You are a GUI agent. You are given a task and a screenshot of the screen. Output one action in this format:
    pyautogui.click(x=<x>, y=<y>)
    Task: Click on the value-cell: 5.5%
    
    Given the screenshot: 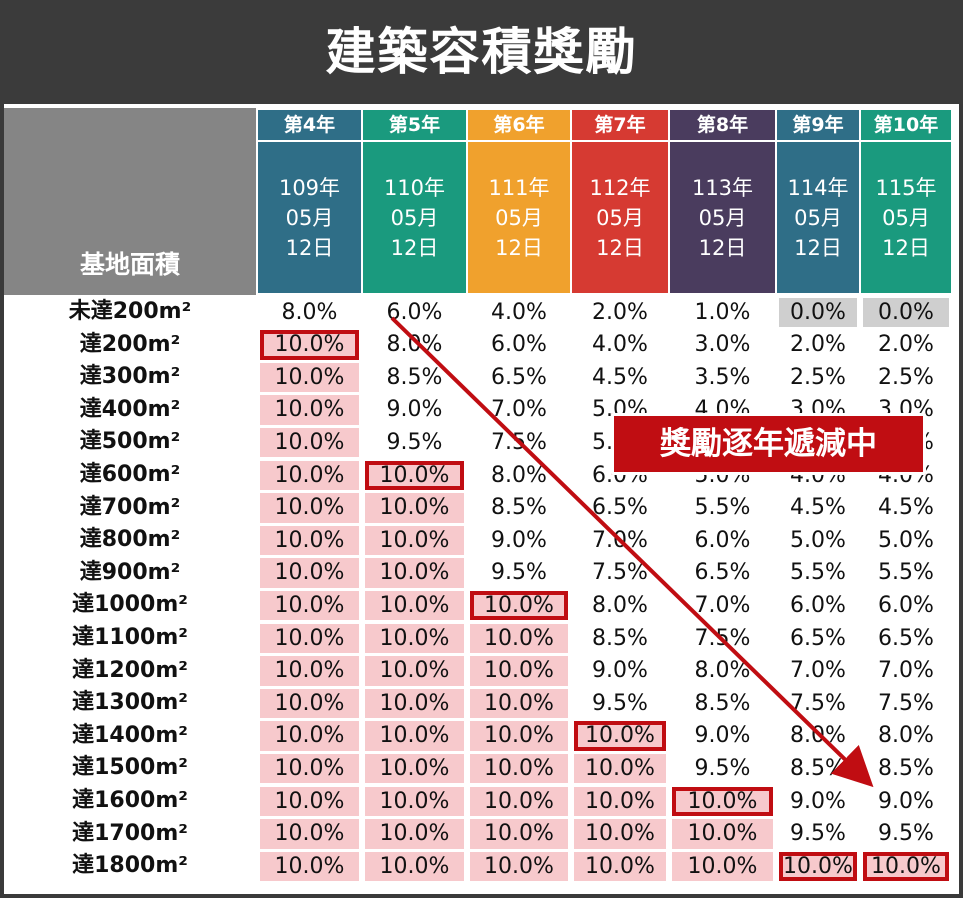 What is the action you would take?
    pyautogui.click(x=906, y=573)
    